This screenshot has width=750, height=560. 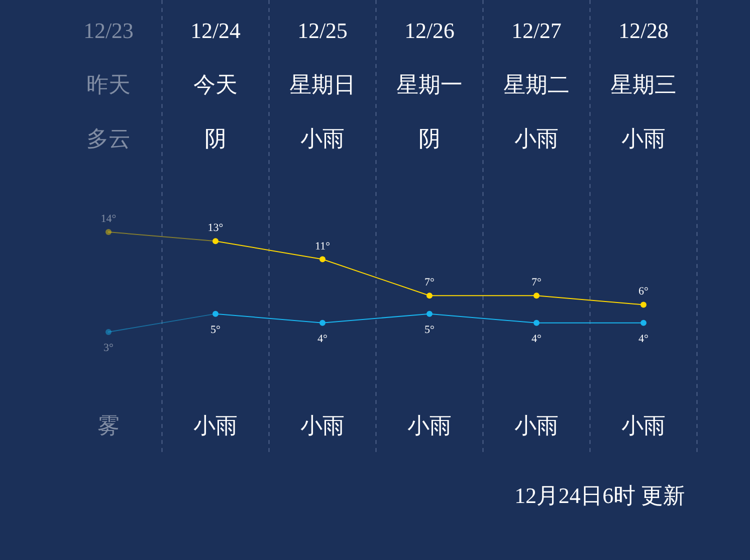 What do you see at coordinates (643, 292) in the screenshot?
I see `data-label: 6°` at bounding box center [643, 292].